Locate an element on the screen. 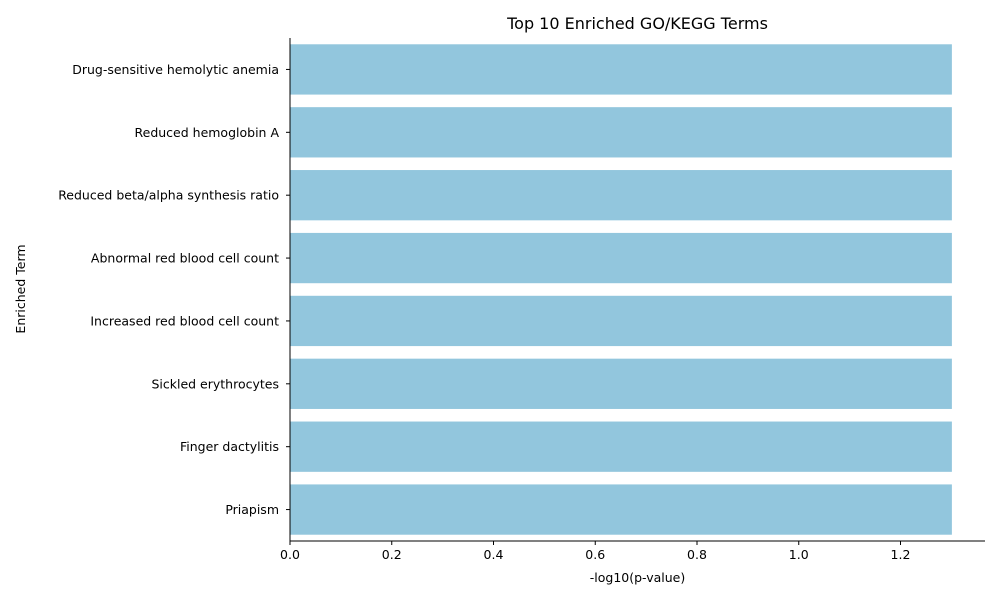 This screenshot has height=600, width=1000. y-tick-label: Reduced hemoglobin A is located at coordinates (207, 132).